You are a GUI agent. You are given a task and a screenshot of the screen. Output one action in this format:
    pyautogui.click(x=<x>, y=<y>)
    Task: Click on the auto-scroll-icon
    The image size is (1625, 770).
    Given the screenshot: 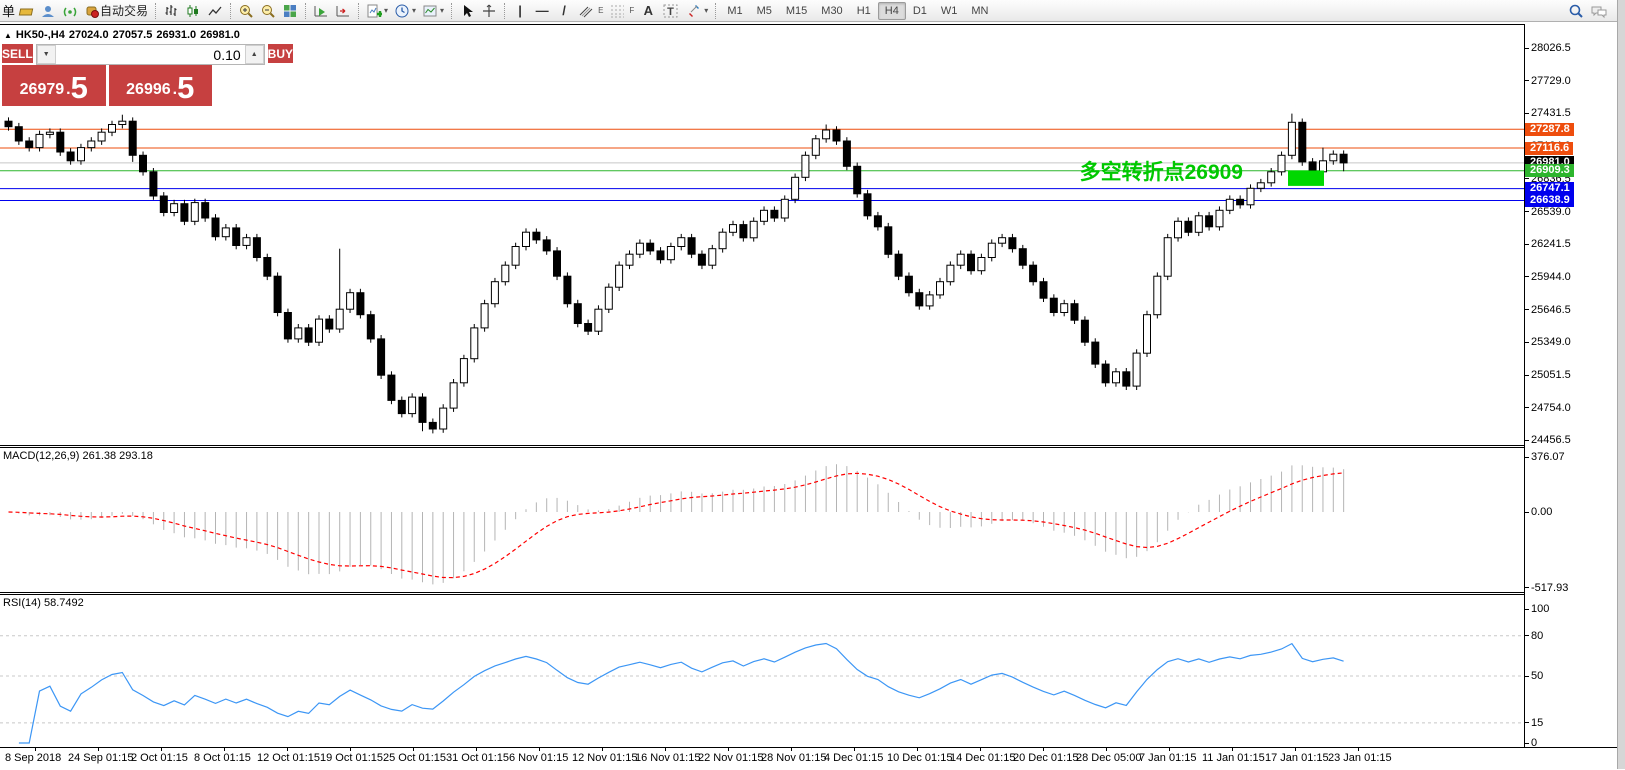 What is the action you would take?
    pyautogui.click(x=321, y=11)
    